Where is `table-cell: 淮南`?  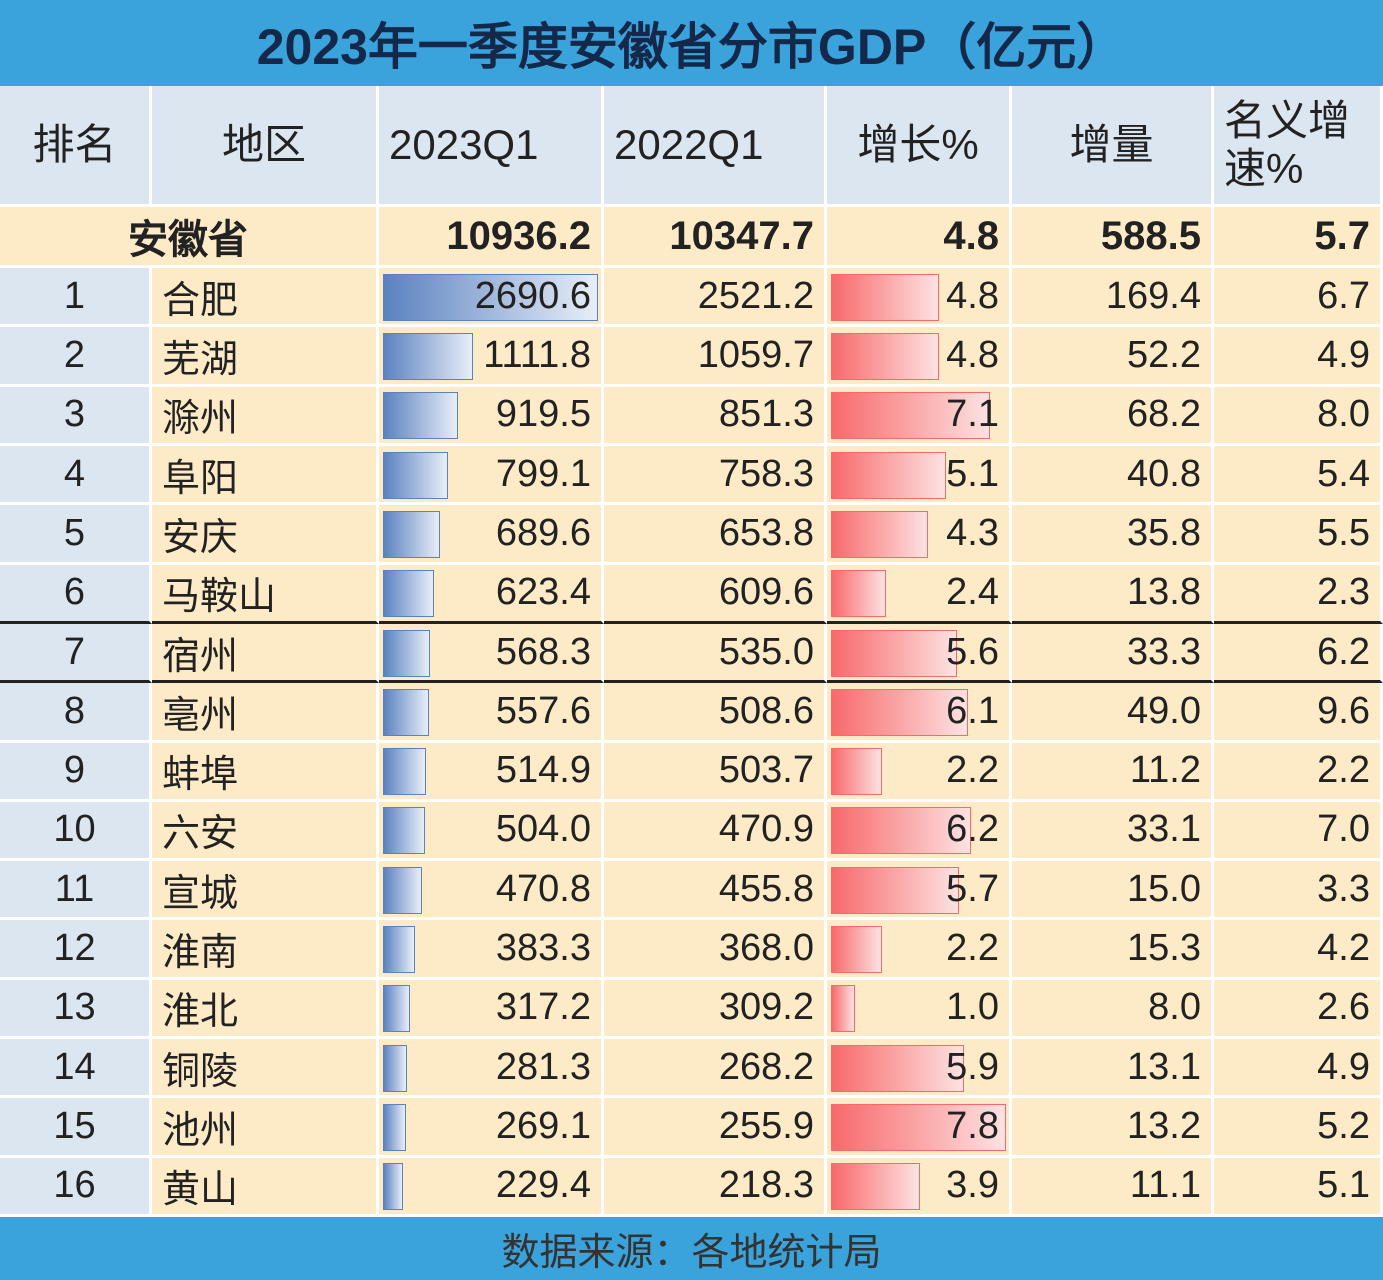 table-cell: 淮南 is located at coordinates (265, 950).